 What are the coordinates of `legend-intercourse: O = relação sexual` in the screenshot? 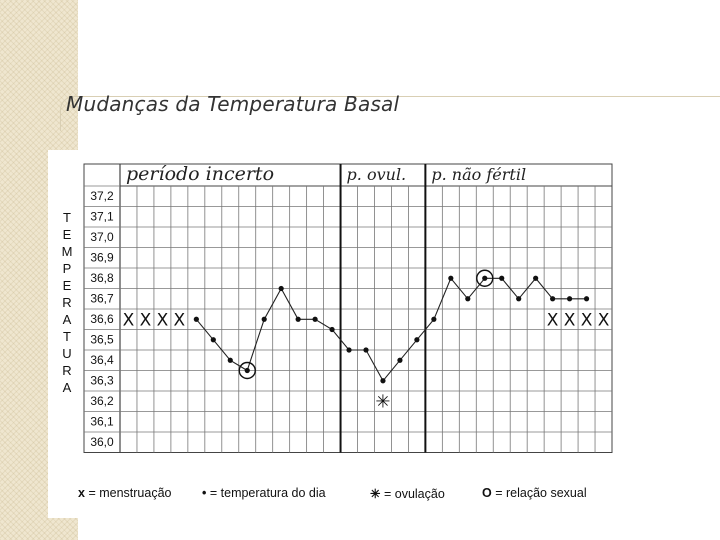 It's located at (534, 493).